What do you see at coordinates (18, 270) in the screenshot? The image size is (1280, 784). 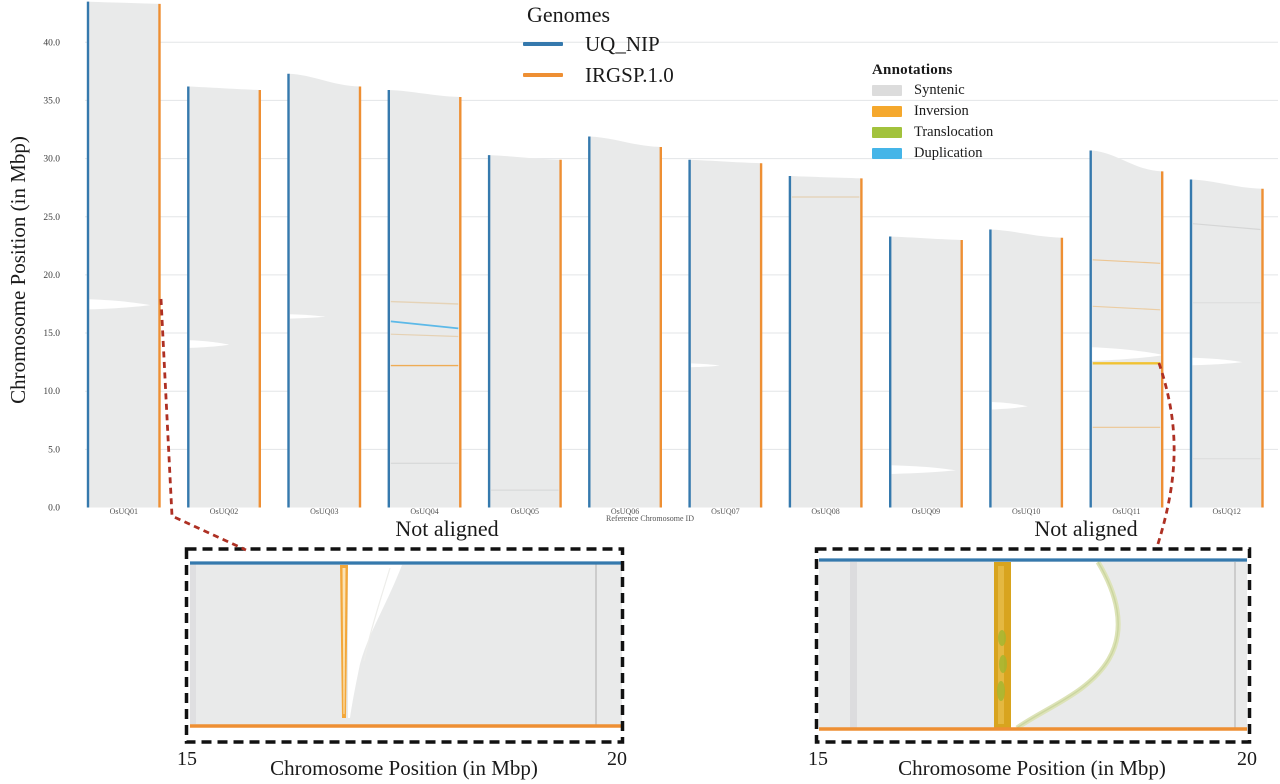 I see `y-axis-title: Chromosome Position (in Mbp)` at bounding box center [18, 270].